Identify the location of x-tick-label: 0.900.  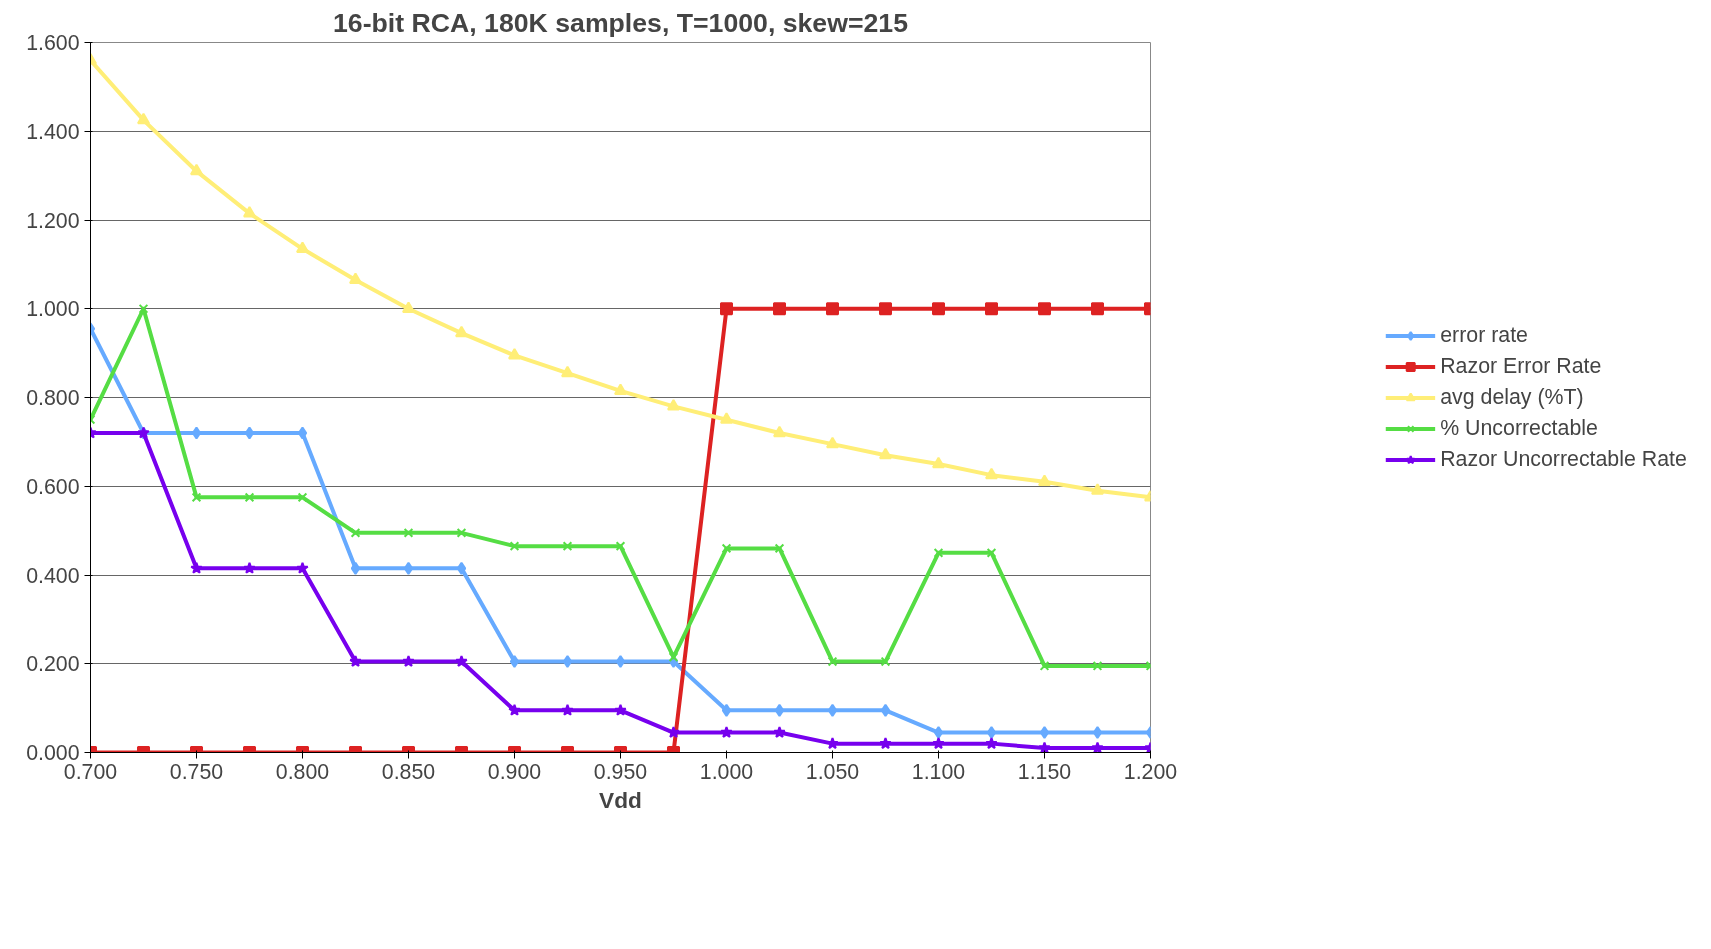
(514, 771).